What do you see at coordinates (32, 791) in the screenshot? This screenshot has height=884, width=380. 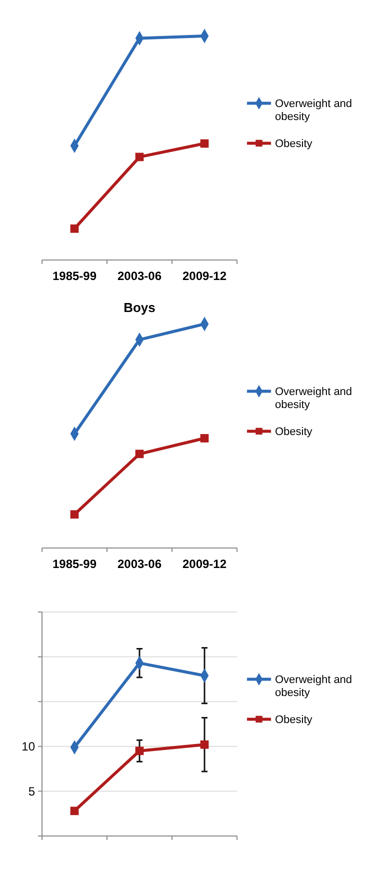 I see `y-tick-label: 5` at bounding box center [32, 791].